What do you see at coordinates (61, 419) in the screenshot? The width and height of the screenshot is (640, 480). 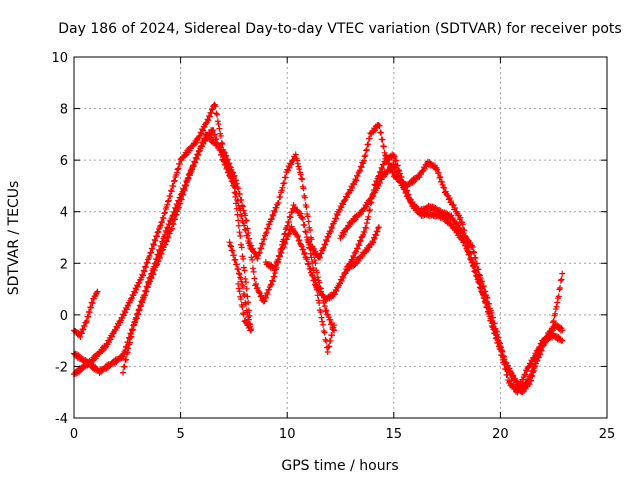 I see `y-tick-label: -4` at bounding box center [61, 419].